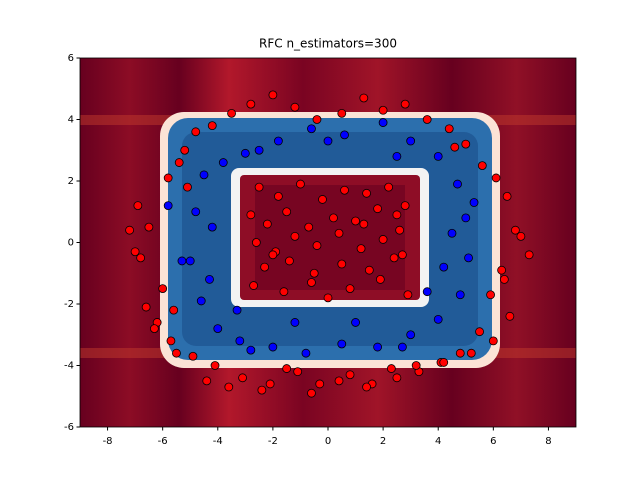  Describe the element at coordinates (438, 441) in the screenshot. I see `x-tick-label: 4` at that location.